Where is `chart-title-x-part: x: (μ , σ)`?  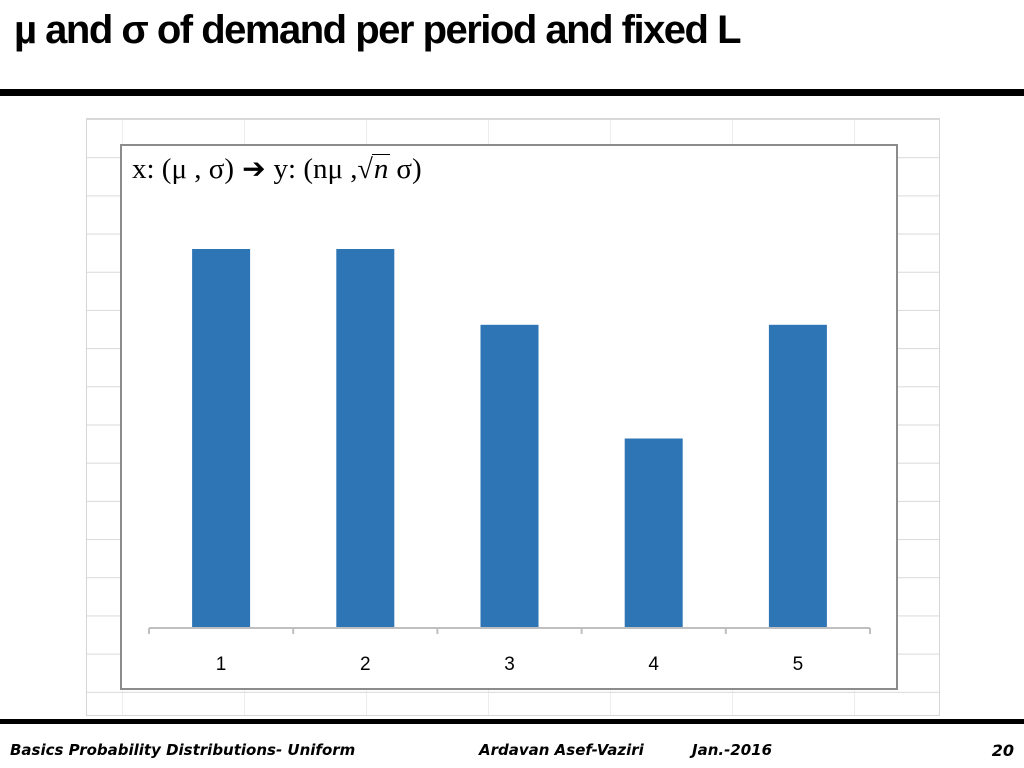
chart-title-x-part: x: (μ , σ) is located at coordinates (183, 169).